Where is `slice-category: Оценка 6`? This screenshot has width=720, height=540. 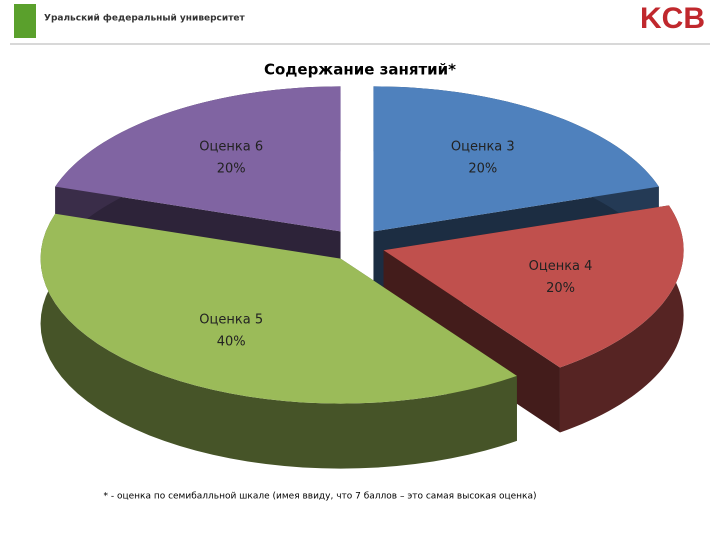
slice-category: Оценка 6 is located at coordinates (231, 146).